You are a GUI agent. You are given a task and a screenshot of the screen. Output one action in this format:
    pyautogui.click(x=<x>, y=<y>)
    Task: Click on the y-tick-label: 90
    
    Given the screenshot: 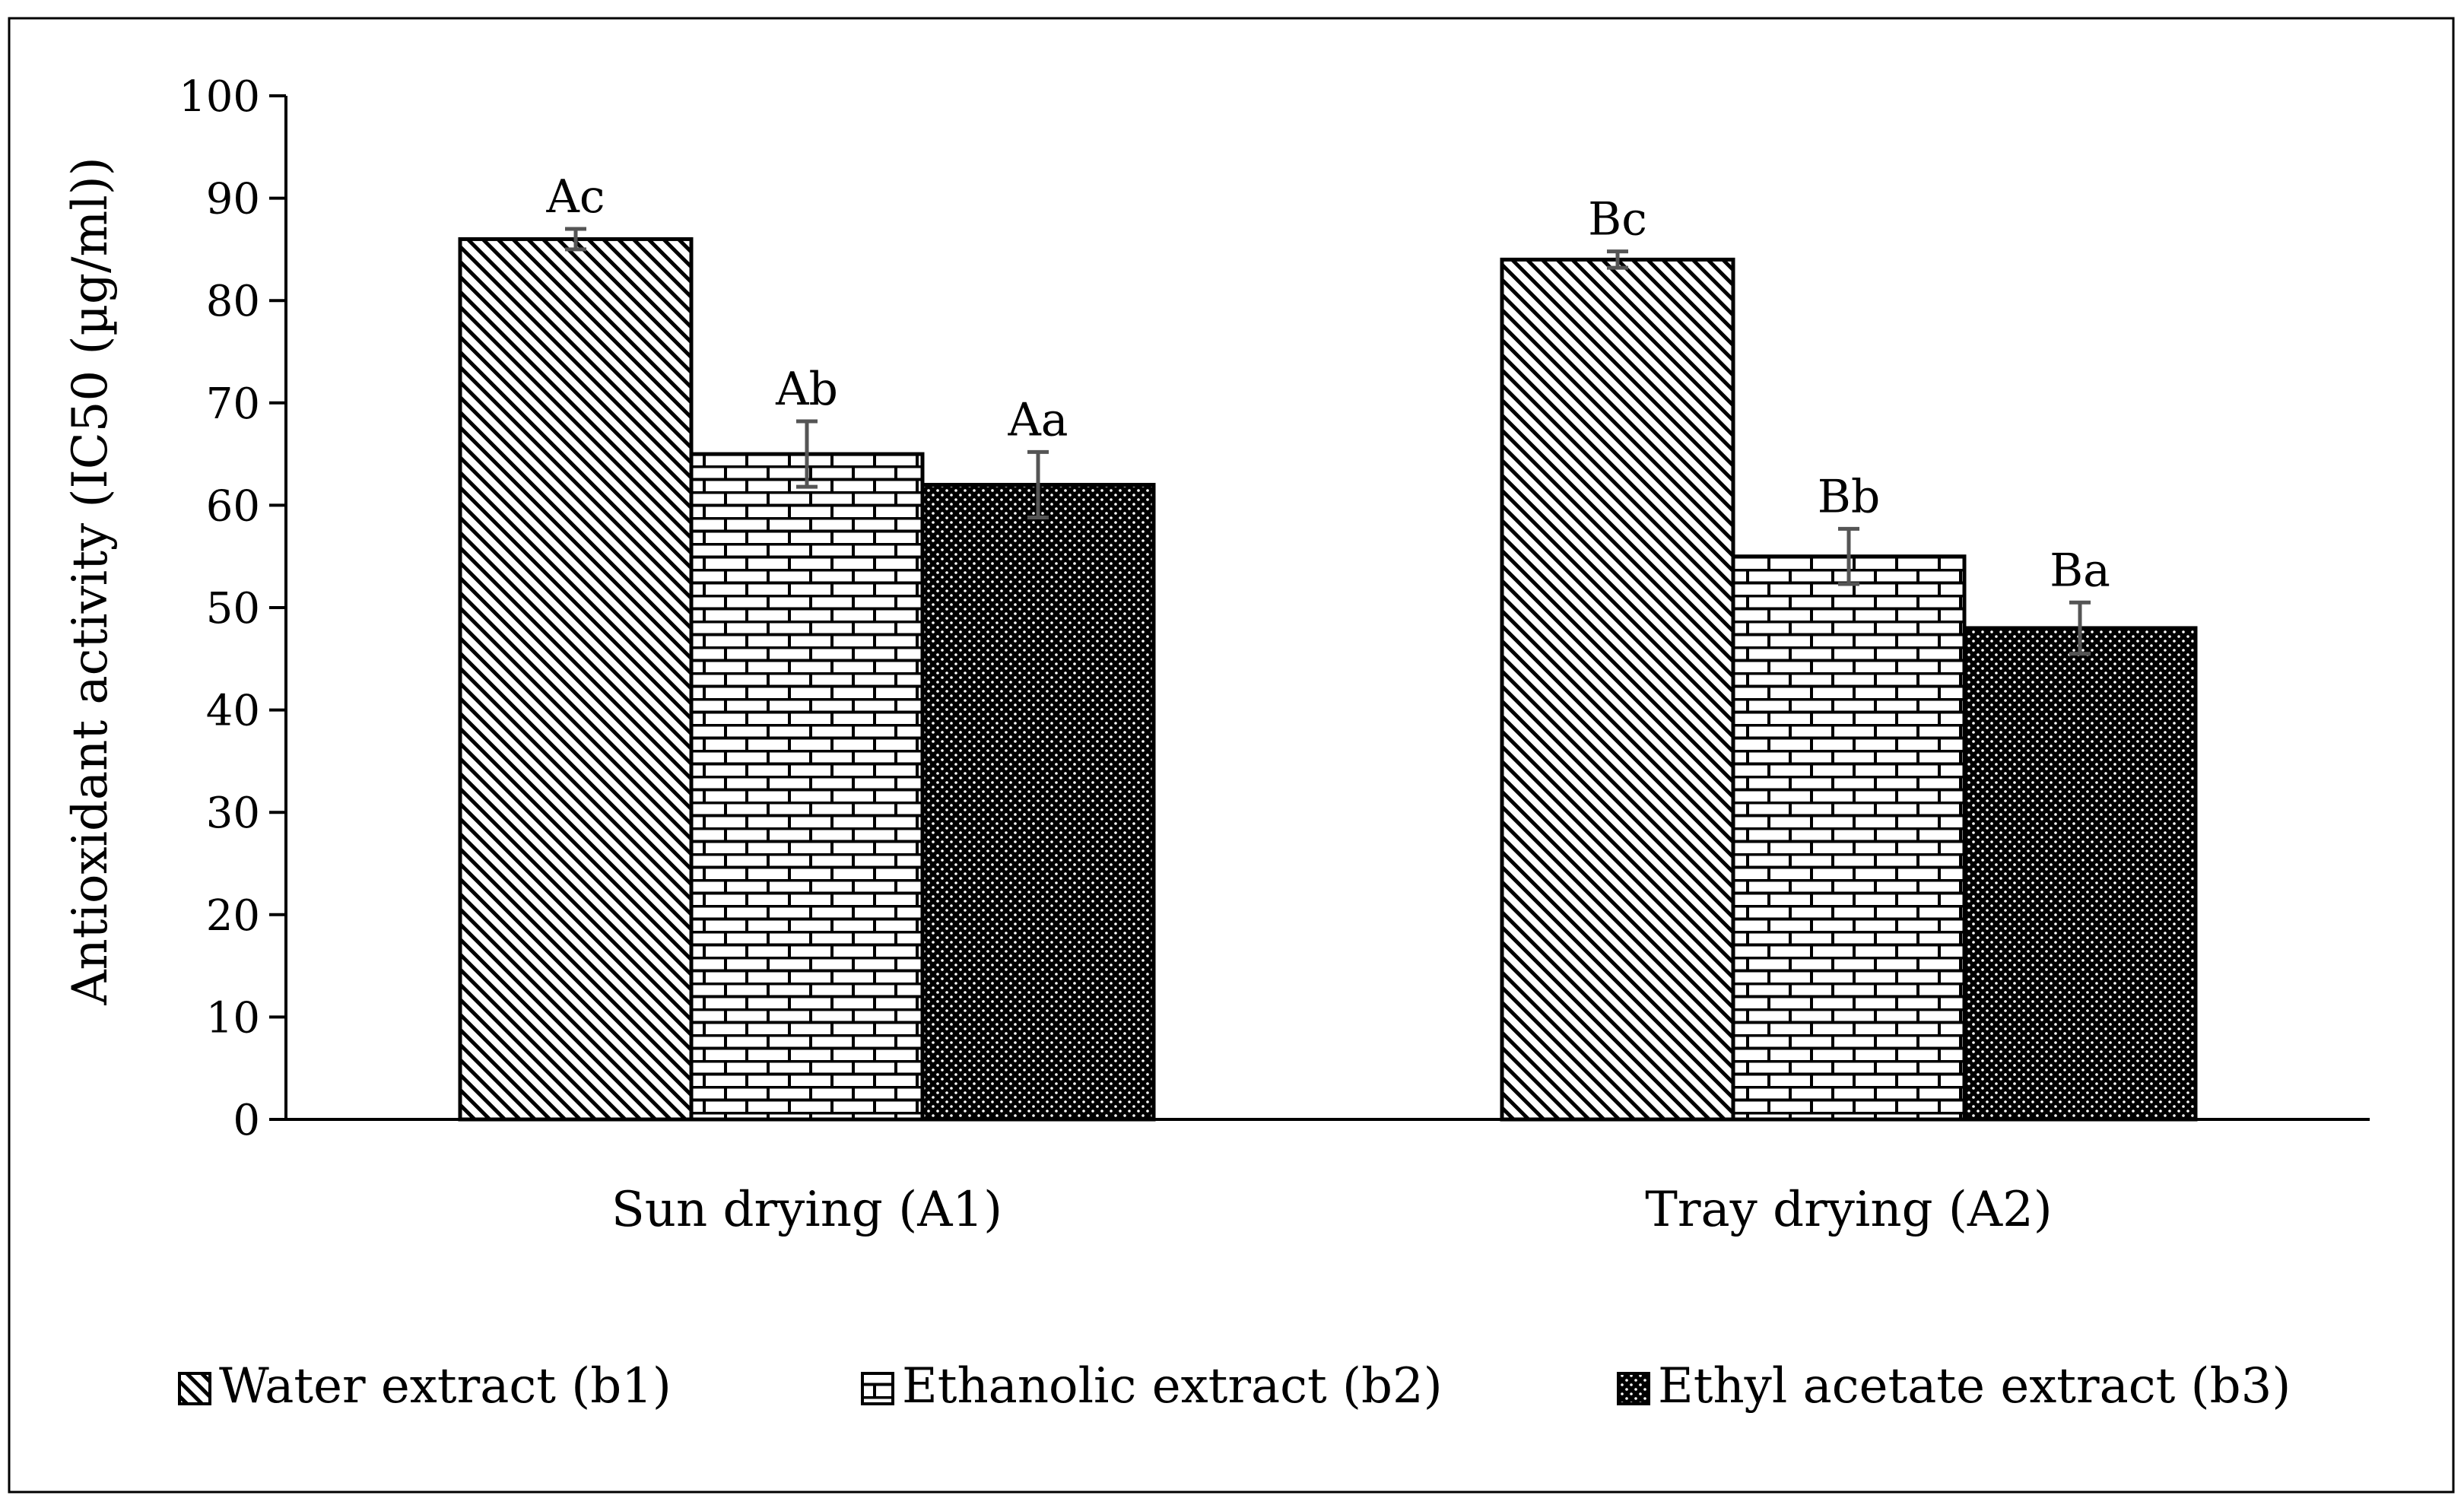 What is the action you would take?
    pyautogui.click(x=233, y=199)
    